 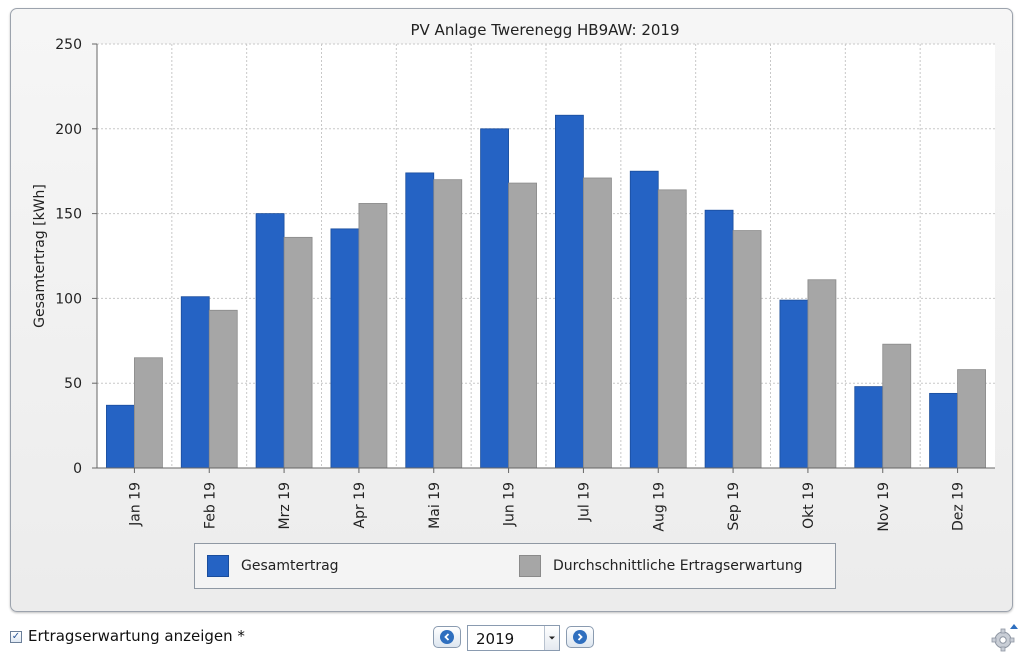 I want to click on bottom-toolbar: ✓ Ertragserwartung anzeigen * 2019, so click(x=512, y=638).